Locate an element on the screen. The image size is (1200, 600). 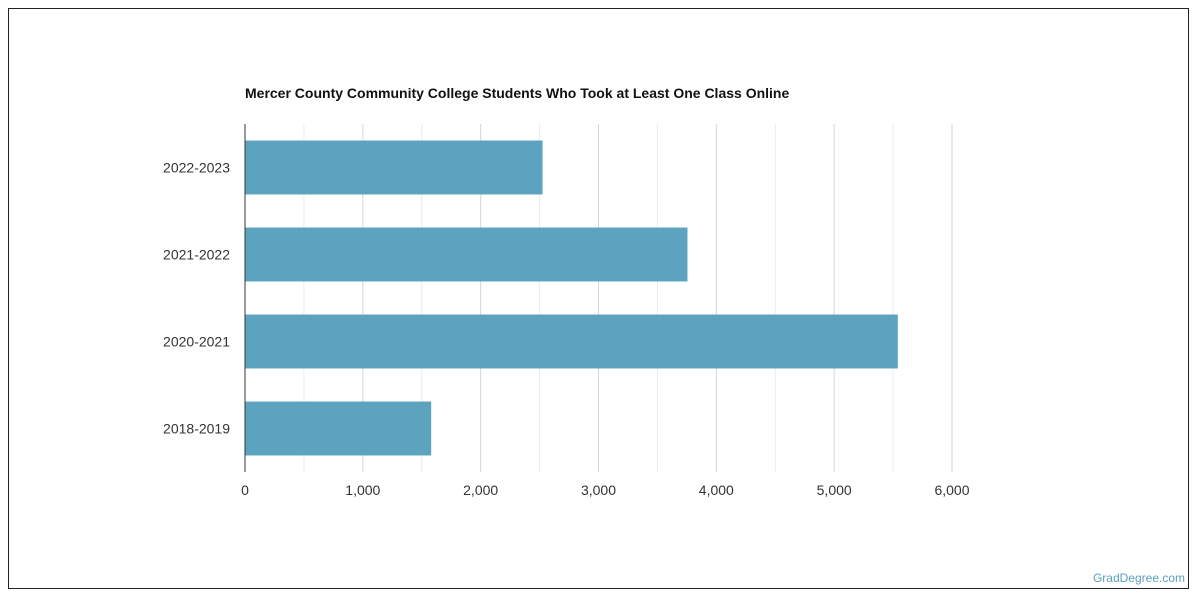
source-link: GradDegree.com is located at coordinates (1138, 578).